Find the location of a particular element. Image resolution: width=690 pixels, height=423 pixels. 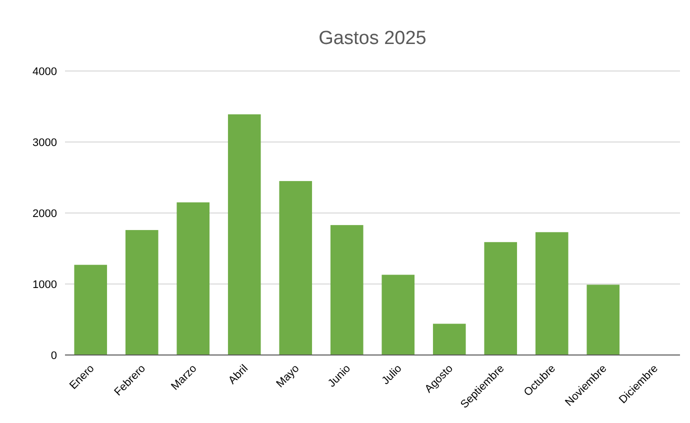

y-tick-label: 1000 is located at coordinates (44, 284).